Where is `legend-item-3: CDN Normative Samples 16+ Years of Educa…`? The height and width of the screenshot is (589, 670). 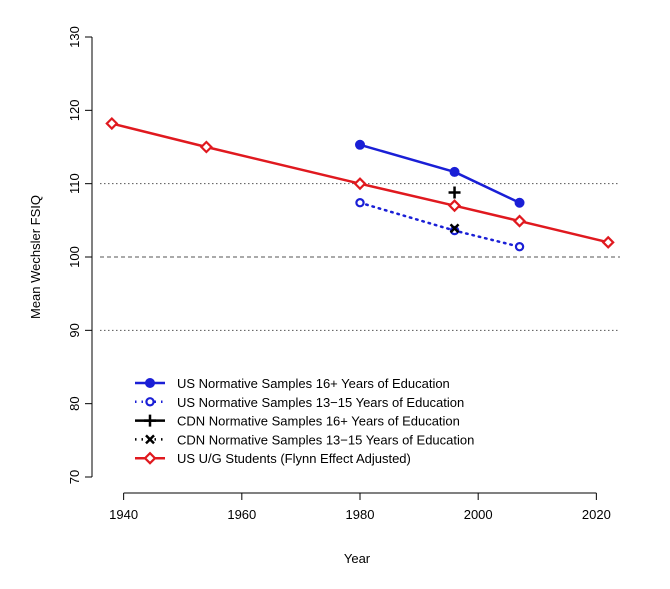 legend-item-3: CDN Normative Samples 16+ Years of Educa… is located at coordinates (297, 421).